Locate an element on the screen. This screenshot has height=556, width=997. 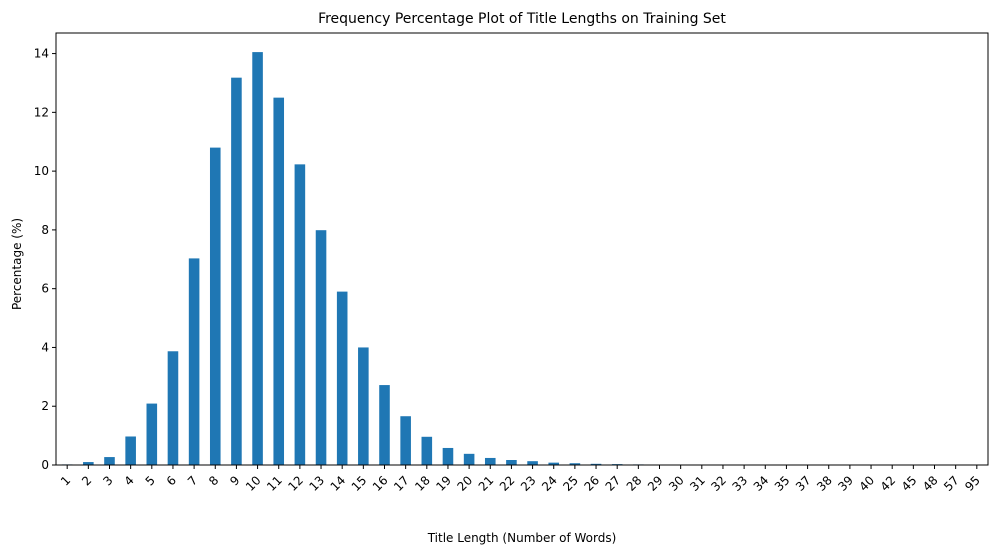
x-tick-label-16: 16 is located at coordinates (380, 483).